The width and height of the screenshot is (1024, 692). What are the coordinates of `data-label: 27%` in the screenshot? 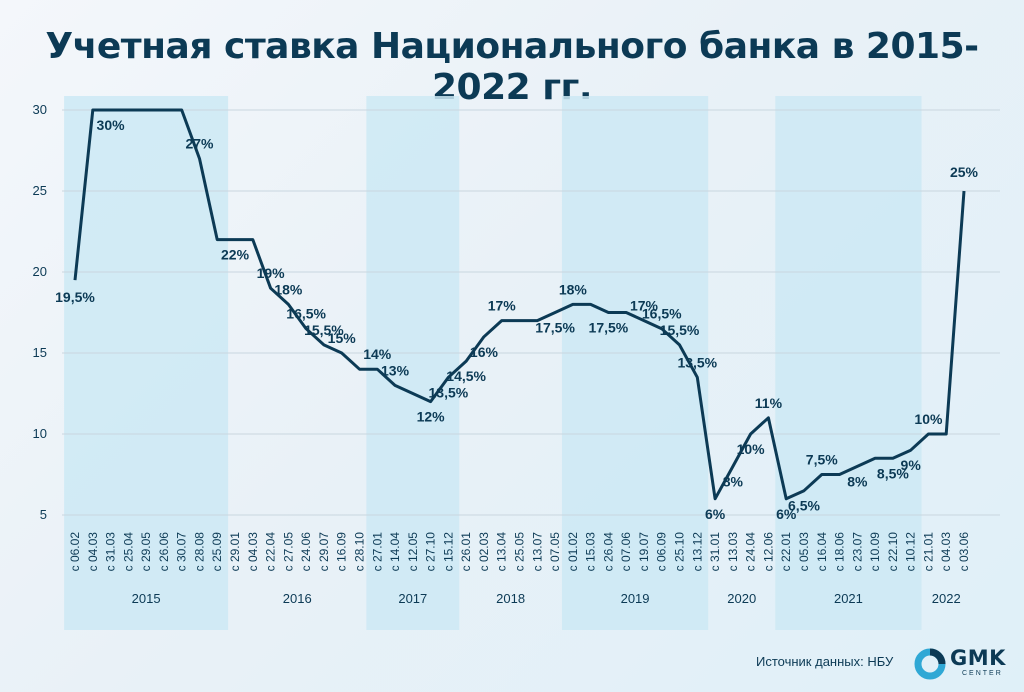 It's located at (199, 144).